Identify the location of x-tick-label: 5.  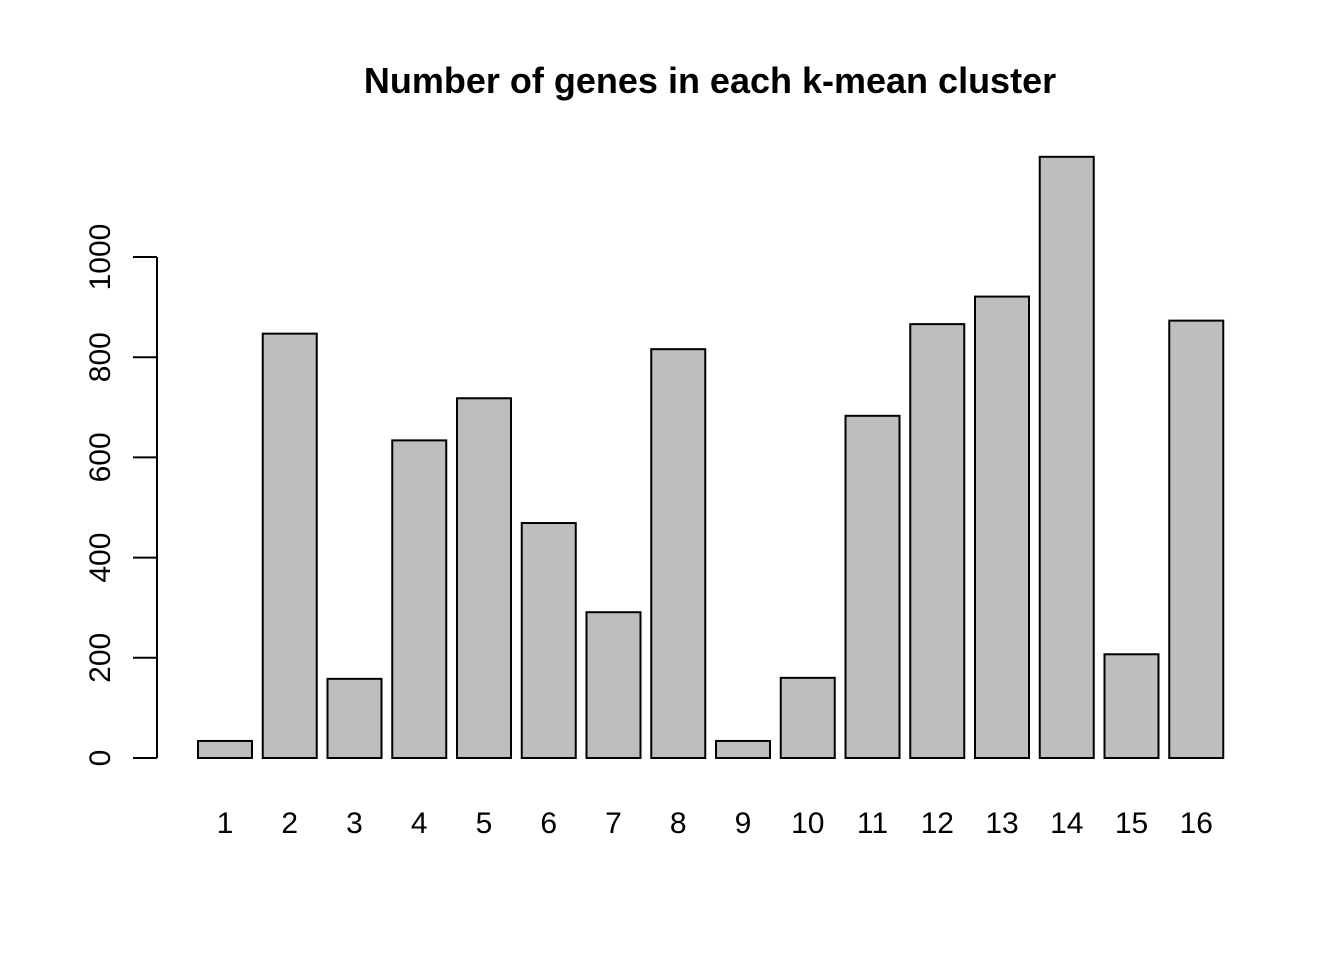
(484, 823).